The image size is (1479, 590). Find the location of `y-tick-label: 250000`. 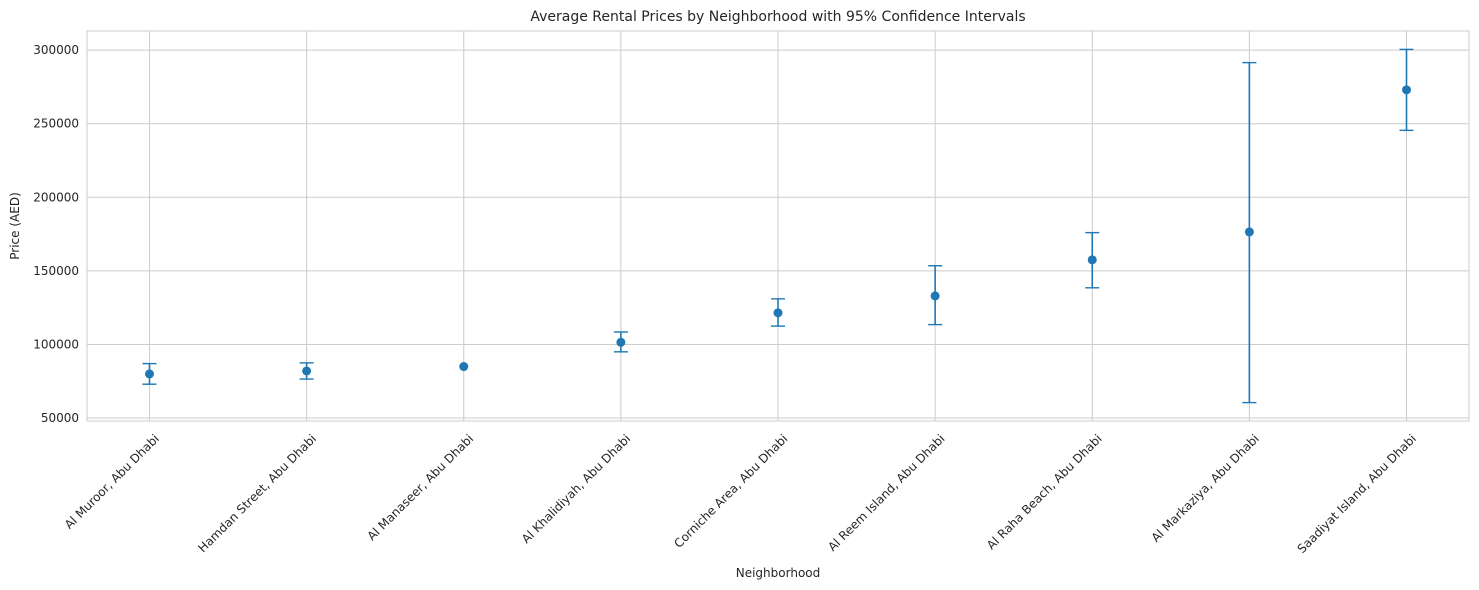

y-tick-label: 250000 is located at coordinates (56, 124).